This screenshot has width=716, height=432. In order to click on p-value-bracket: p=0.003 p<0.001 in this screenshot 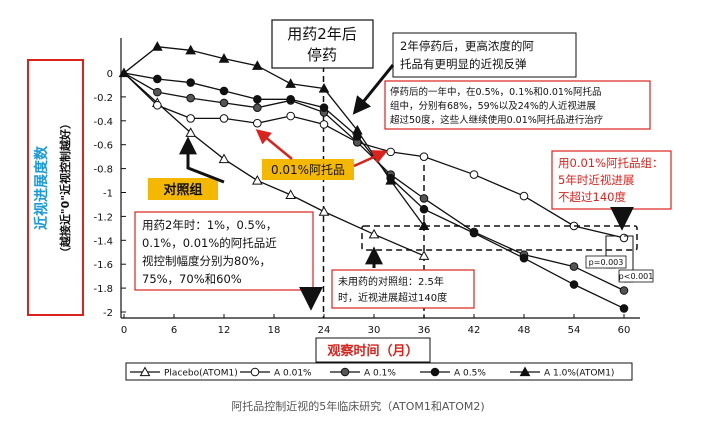, I will do `click(619, 259)`.